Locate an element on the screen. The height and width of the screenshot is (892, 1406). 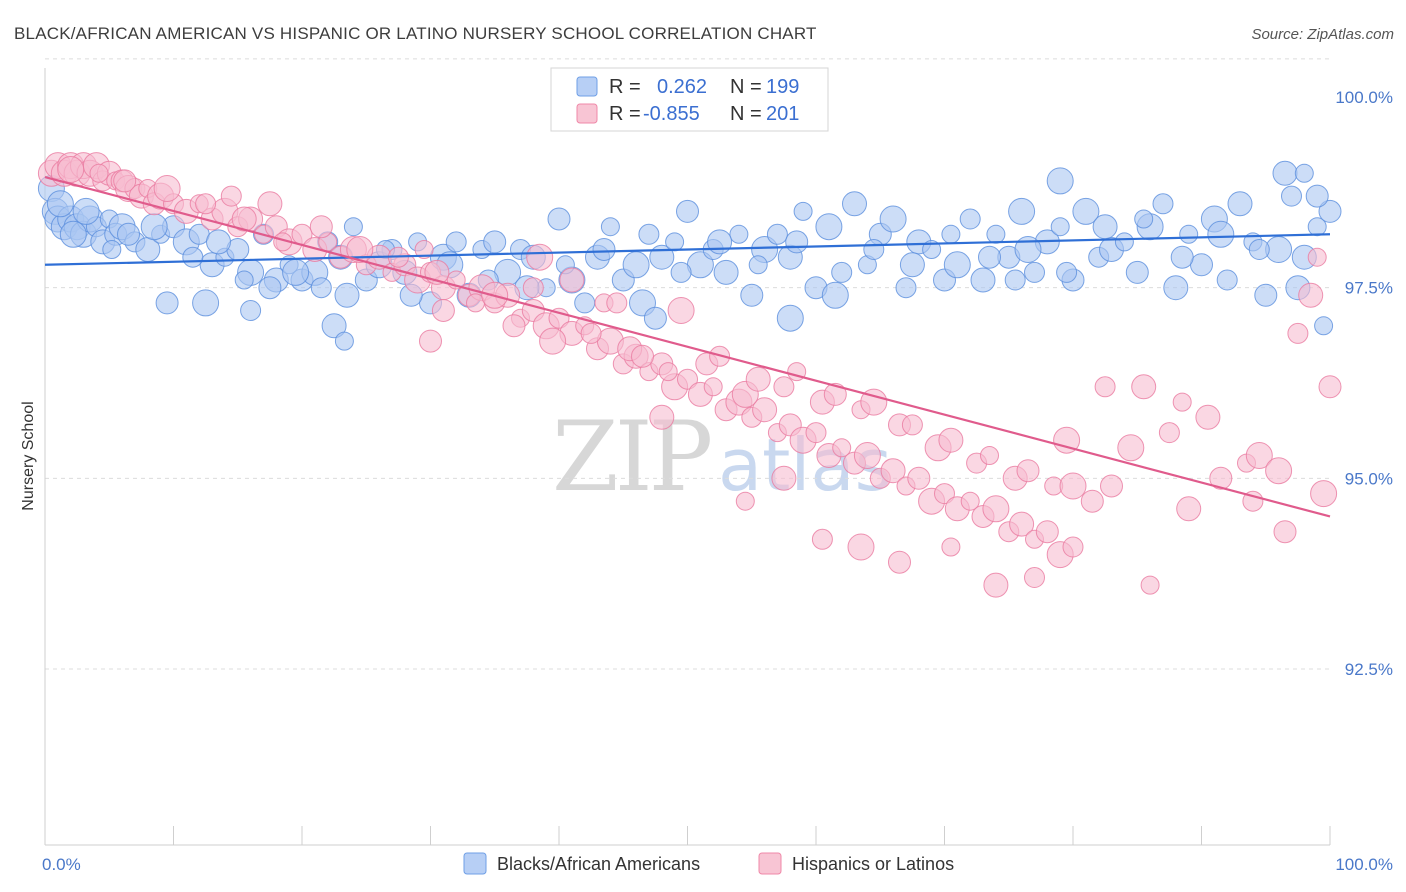
legend-r-label-blacks: R = is located at coordinates (625, 87).